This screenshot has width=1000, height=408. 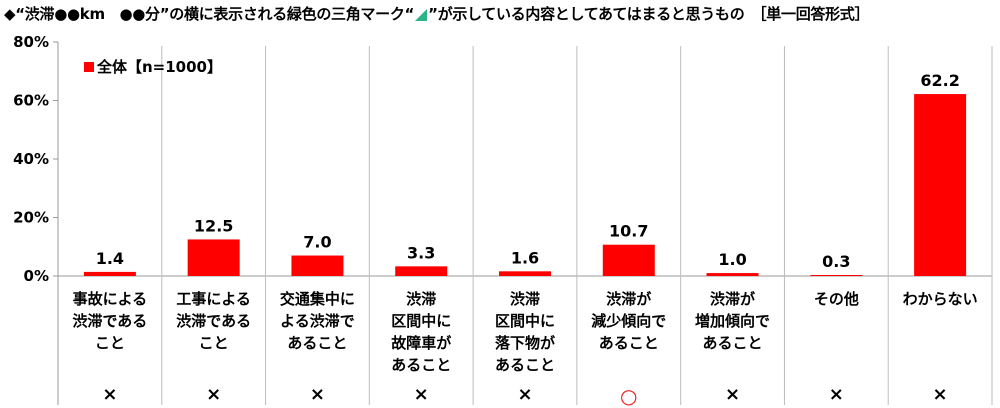 What do you see at coordinates (940, 299) in the screenshot?
I see `x-tick-label: わからない` at bounding box center [940, 299].